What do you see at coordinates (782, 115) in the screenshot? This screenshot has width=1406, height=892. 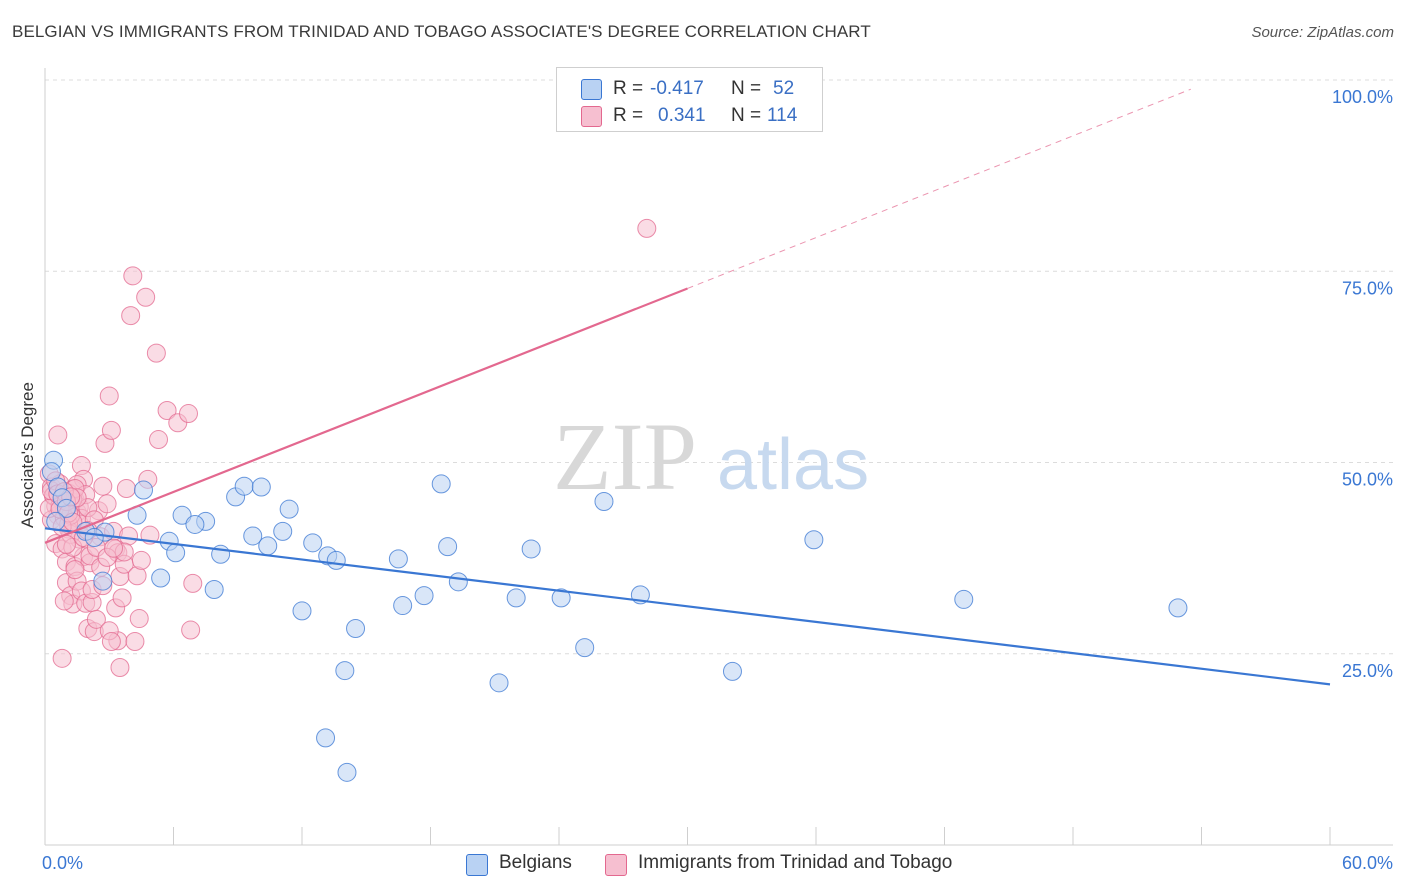 I see `legend-n-value: 114` at bounding box center [782, 115].